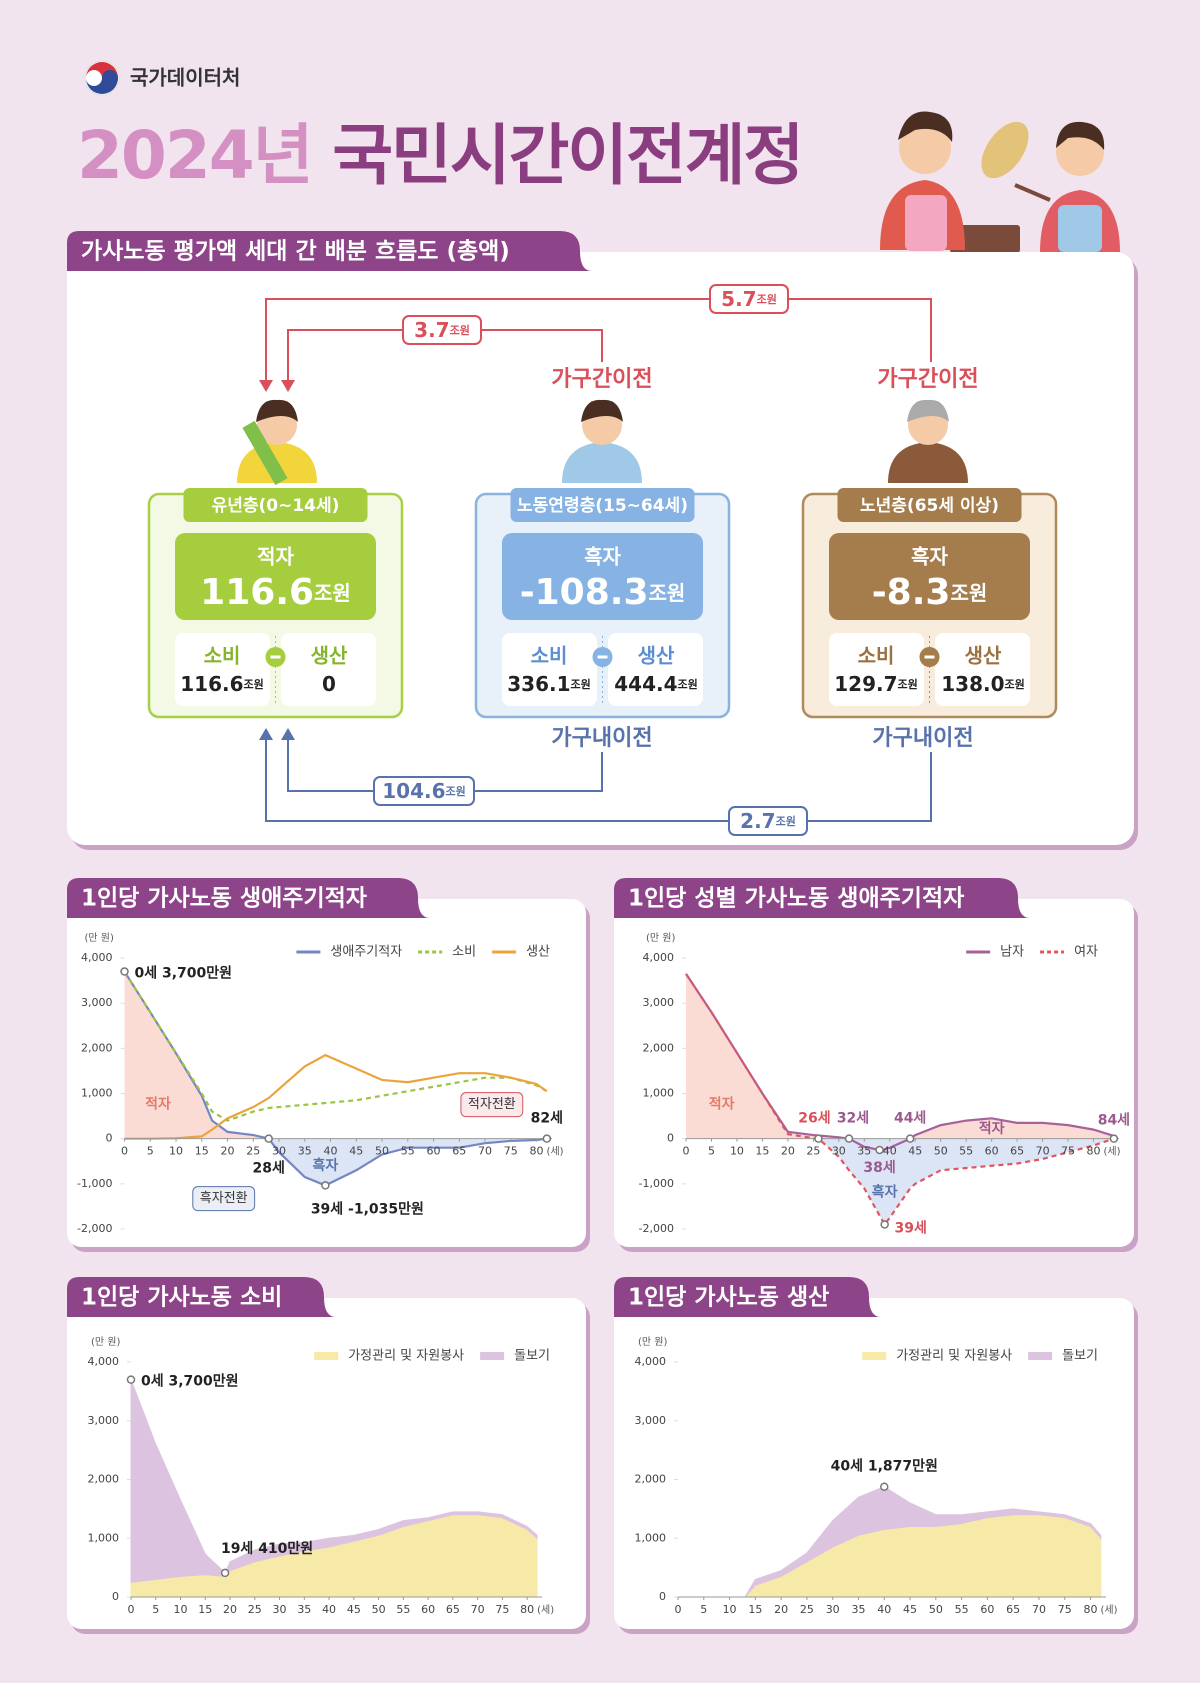 The width and height of the screenshot is (1200, 1683). Describe the element at coordinates (257, 592) in the screenshot. I see `amount-value: 116.6` at that location.